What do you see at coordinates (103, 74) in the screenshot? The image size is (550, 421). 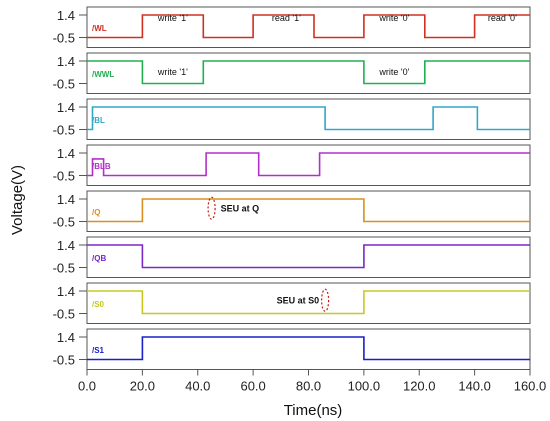 I see `series-name: /WWL` at bounding box center [103, 74].